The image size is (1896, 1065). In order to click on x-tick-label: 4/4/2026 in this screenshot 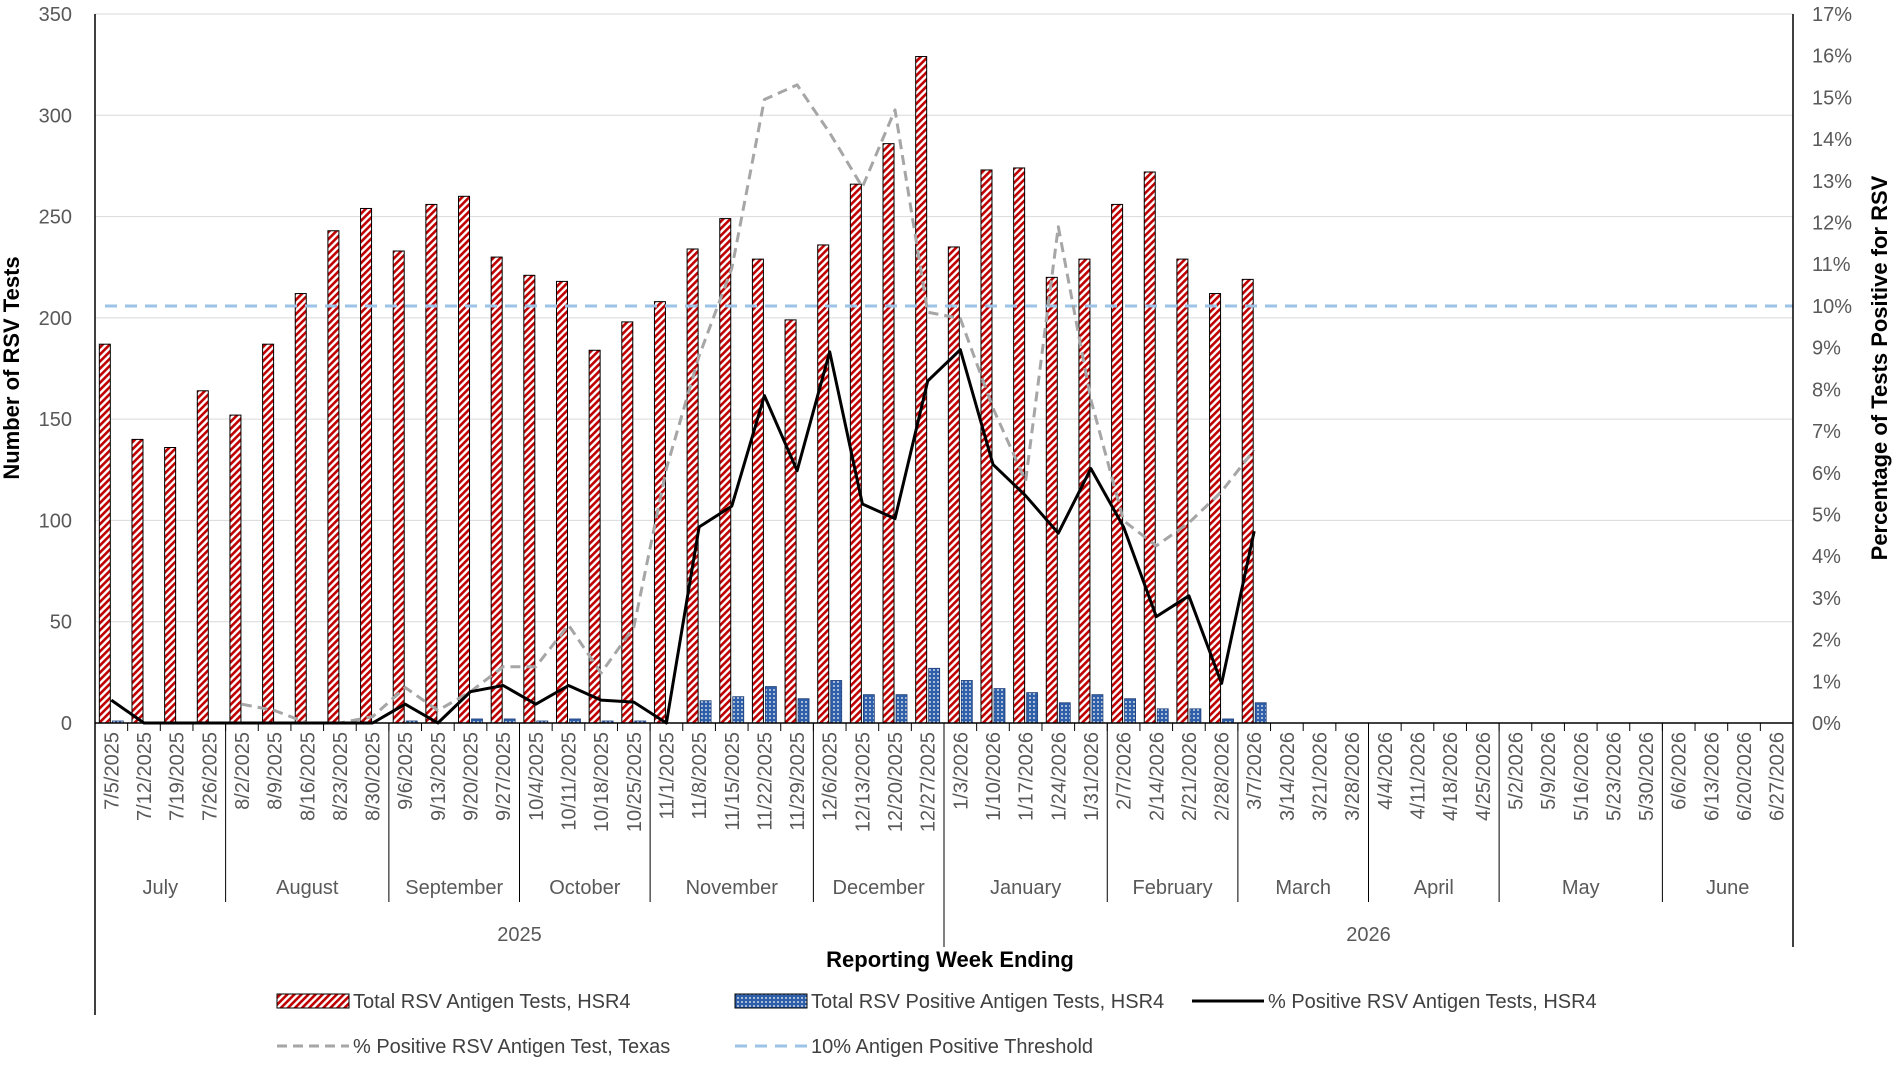, I will do `click(1386, 771)`.